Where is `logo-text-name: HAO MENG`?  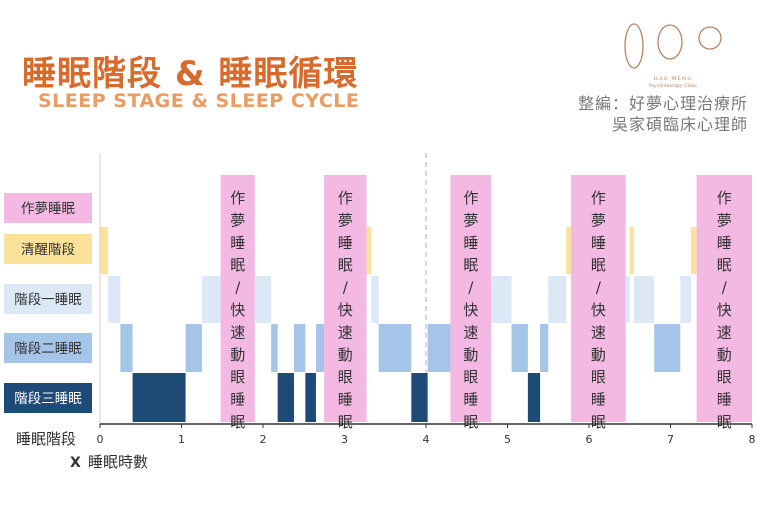 logo-text-name: HAO MENG is located at coordinates (673, 79).